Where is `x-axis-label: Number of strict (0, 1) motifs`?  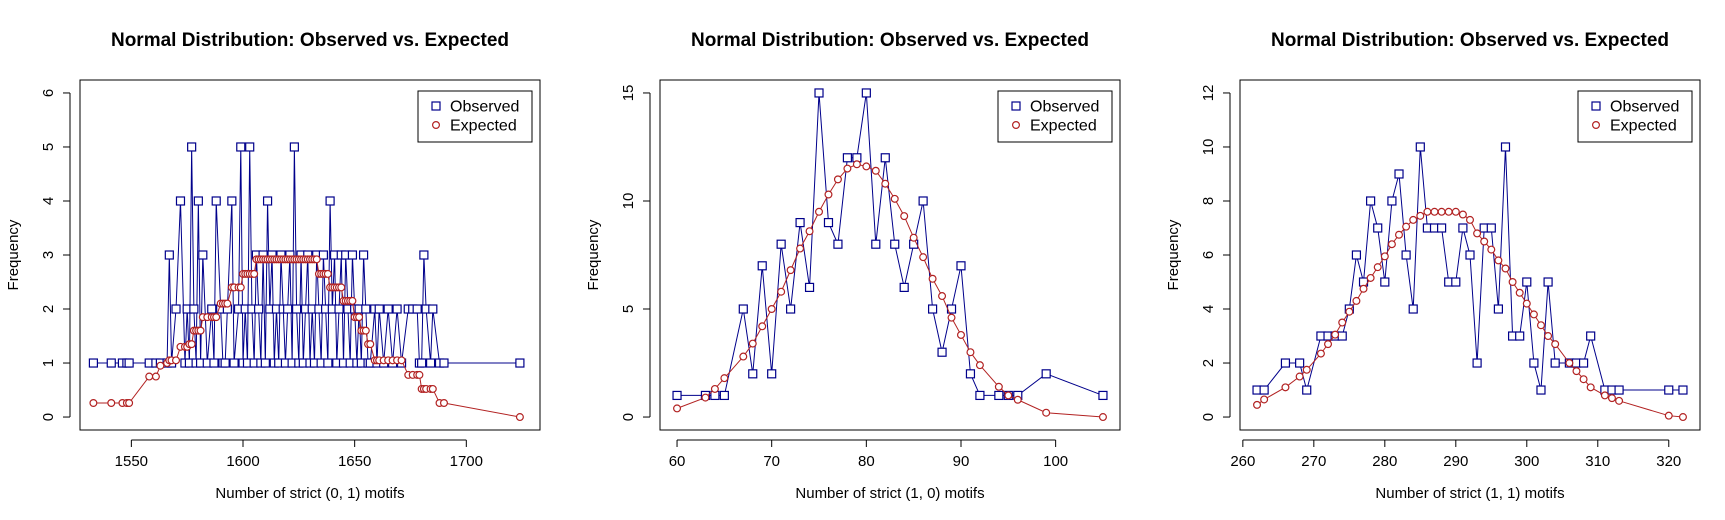
x-axis-label: Number of strict (0, 1) motifs is located at coordinates (309, 493).